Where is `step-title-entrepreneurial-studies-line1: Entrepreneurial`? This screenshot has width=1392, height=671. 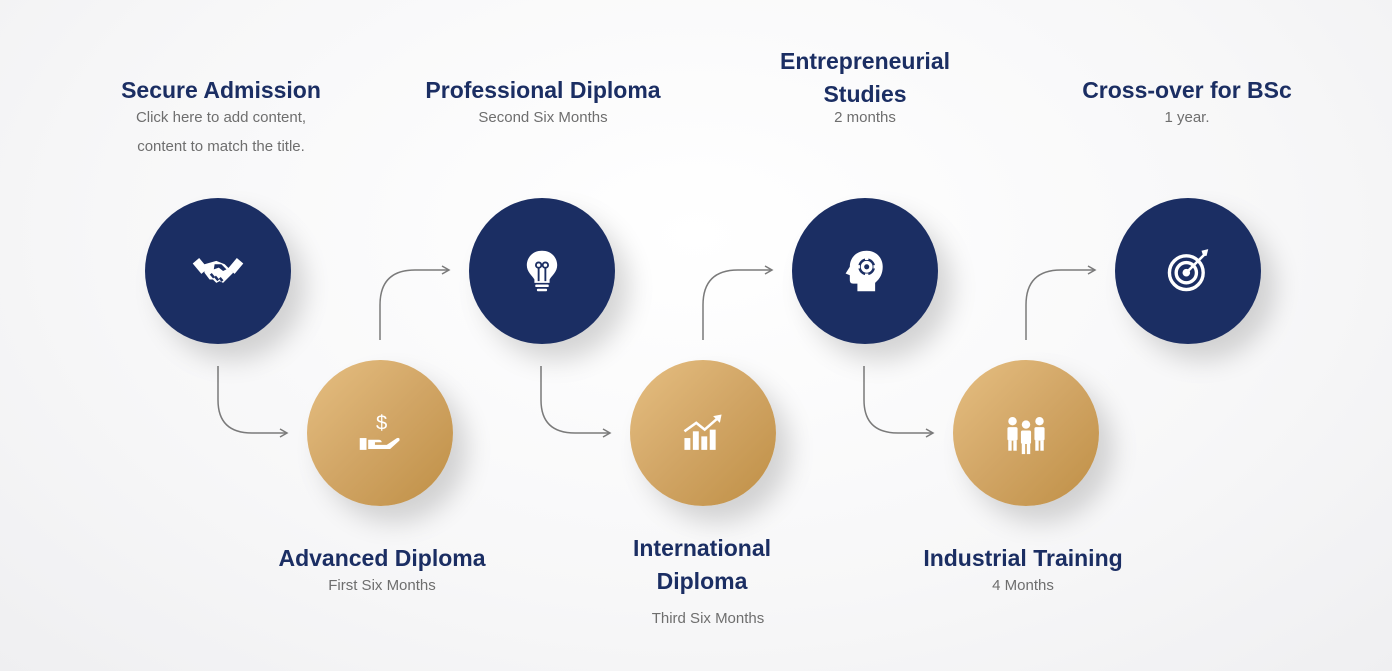 step-title-entrepreneurial-studies-line1: Entrepreneurial is located at coordinates (865, 61).